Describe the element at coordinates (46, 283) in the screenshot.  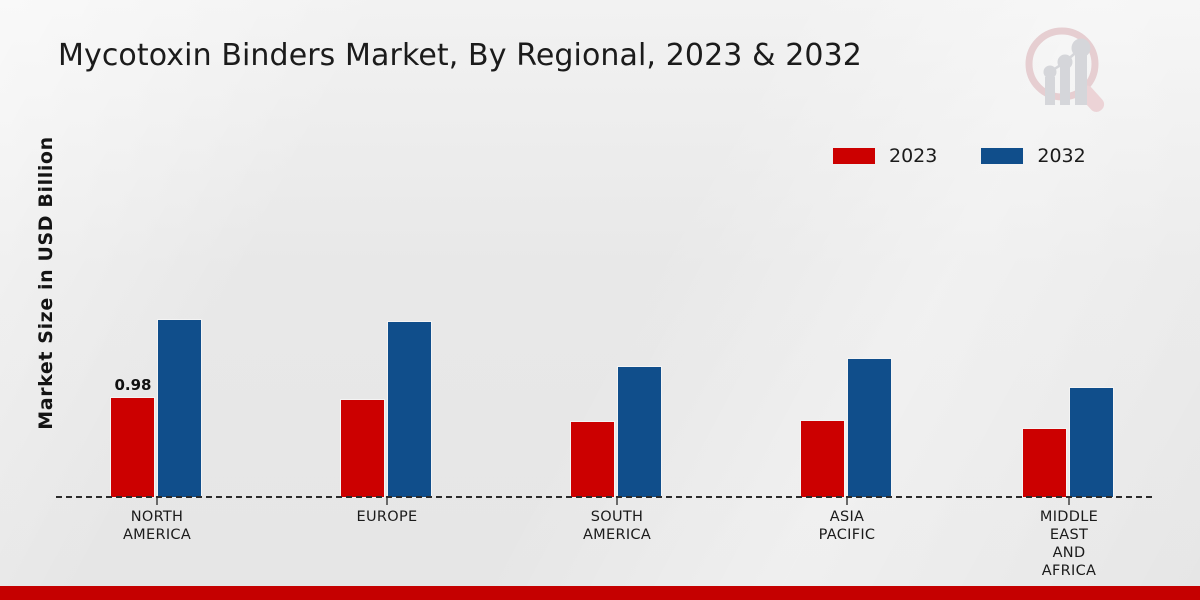
I see `y-axis-label: Market Size in USD Billion` at that location.